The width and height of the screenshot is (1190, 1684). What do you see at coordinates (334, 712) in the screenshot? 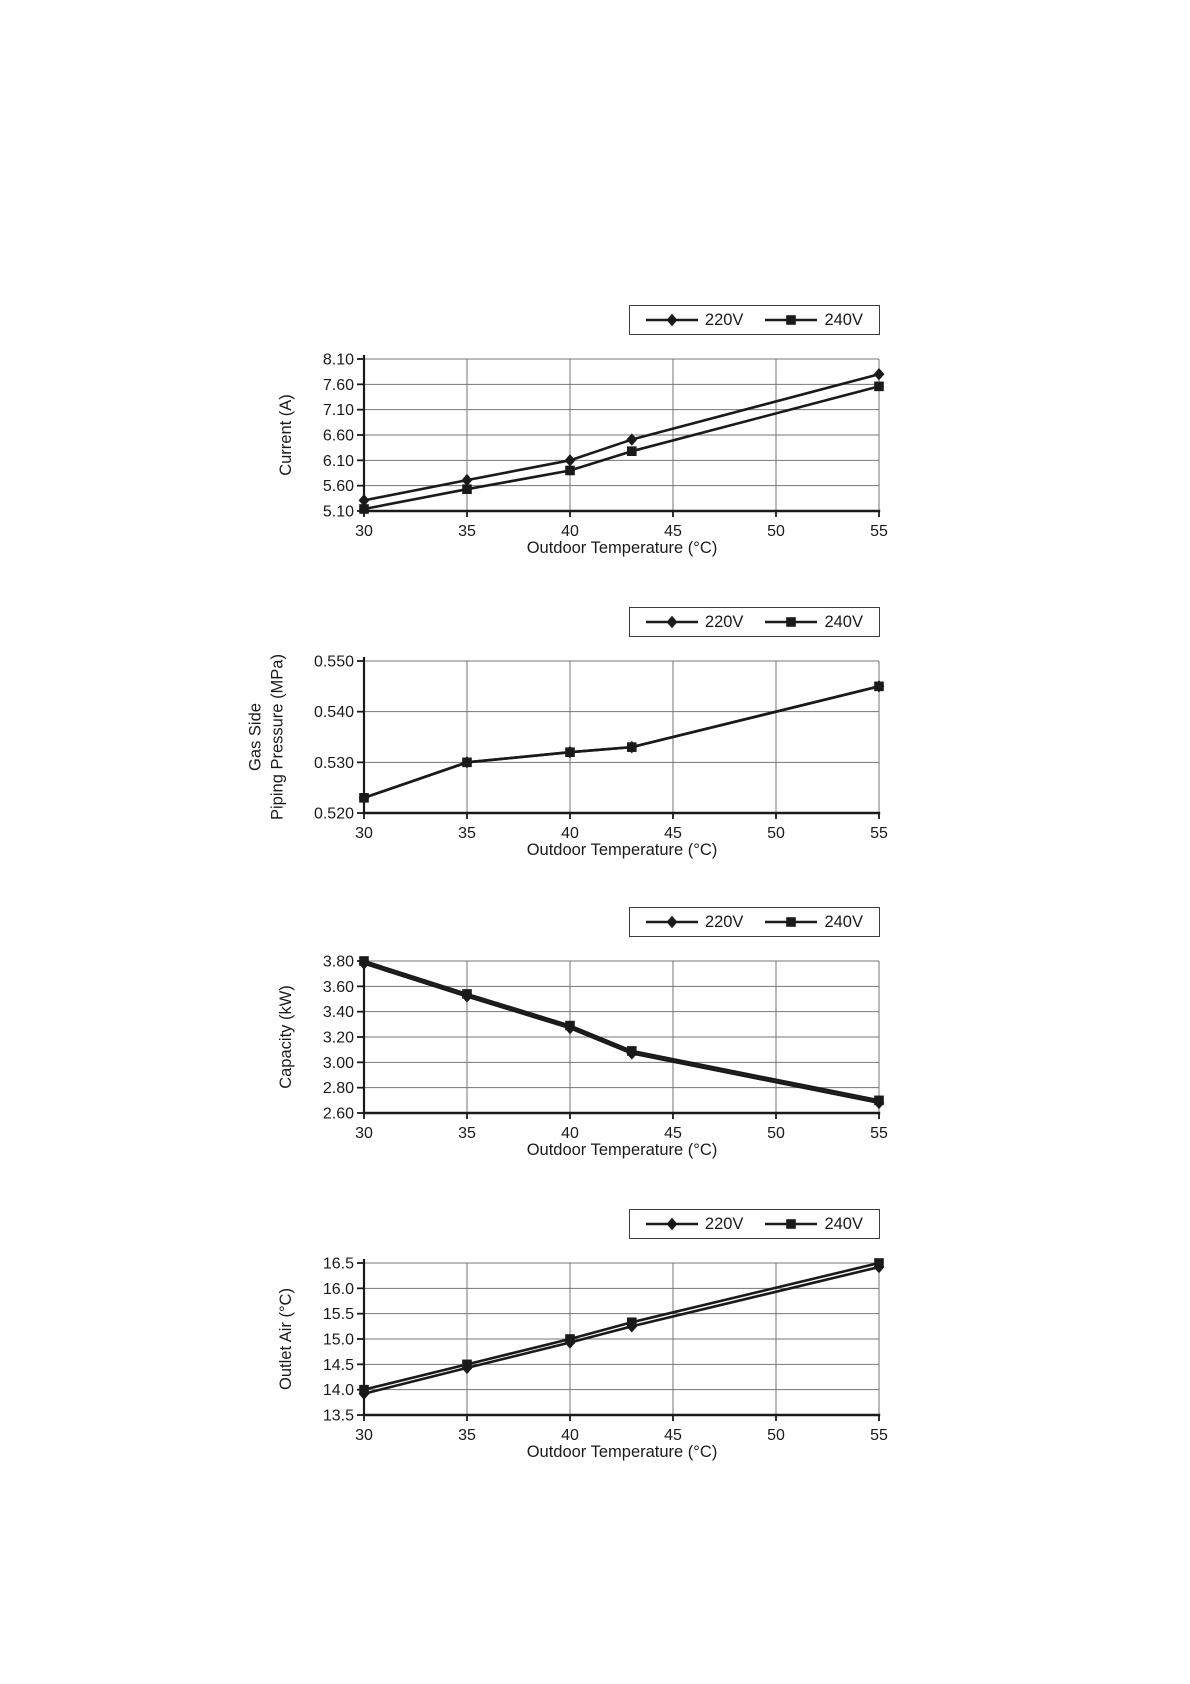
I see `y-tick-label: 0.540` at bounding box center [334, 712].